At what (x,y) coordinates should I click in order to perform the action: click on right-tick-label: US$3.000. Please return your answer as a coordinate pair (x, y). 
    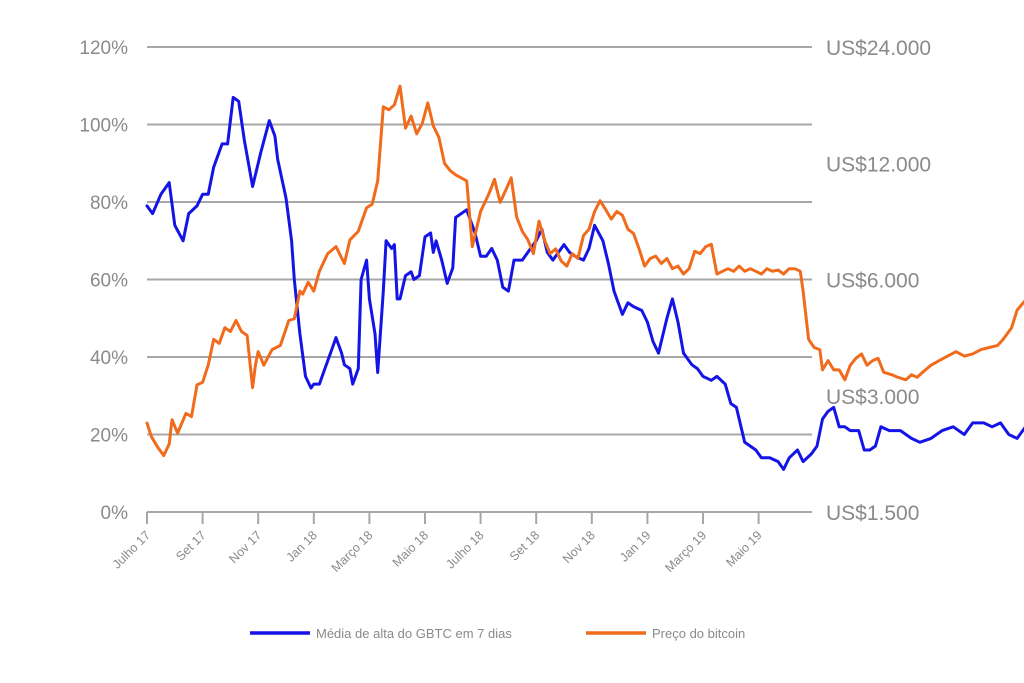
    Looking at the image, I should click on (872, 397).